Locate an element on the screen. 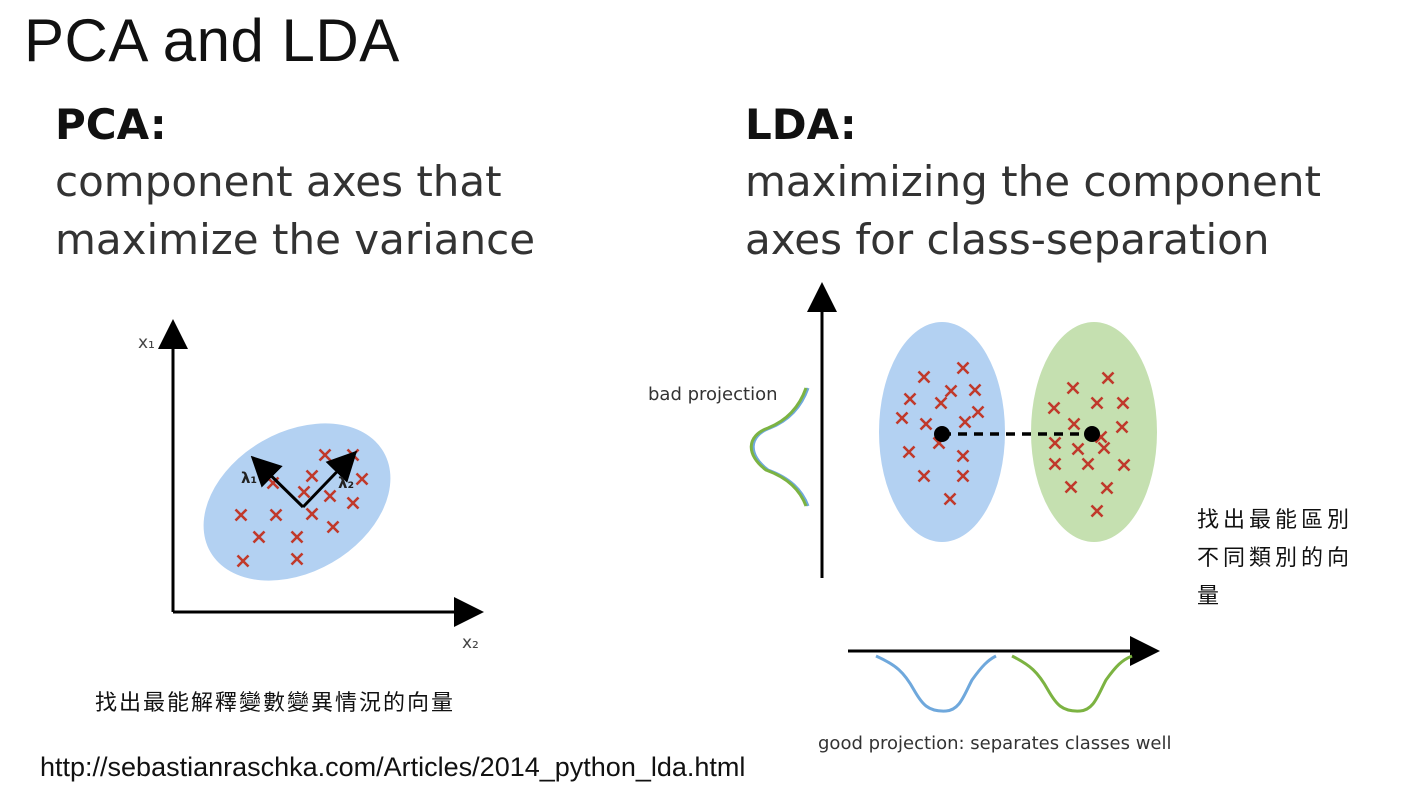 This screenshot has width=1402, height=800. pca-diagram: x₁ x₂ λ₁ λ₂ is located at coordinates (311, 486).